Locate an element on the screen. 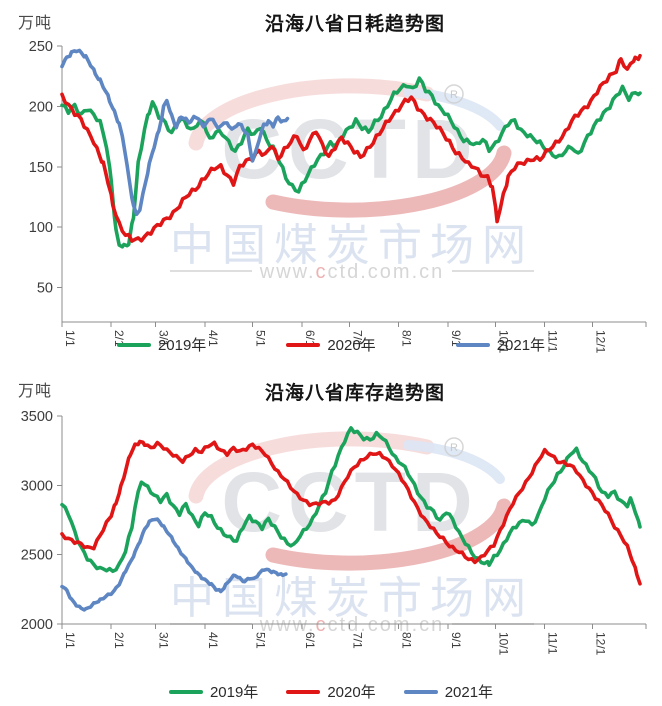  y-tick-label: 3500 is located at coordinates (37, 417).